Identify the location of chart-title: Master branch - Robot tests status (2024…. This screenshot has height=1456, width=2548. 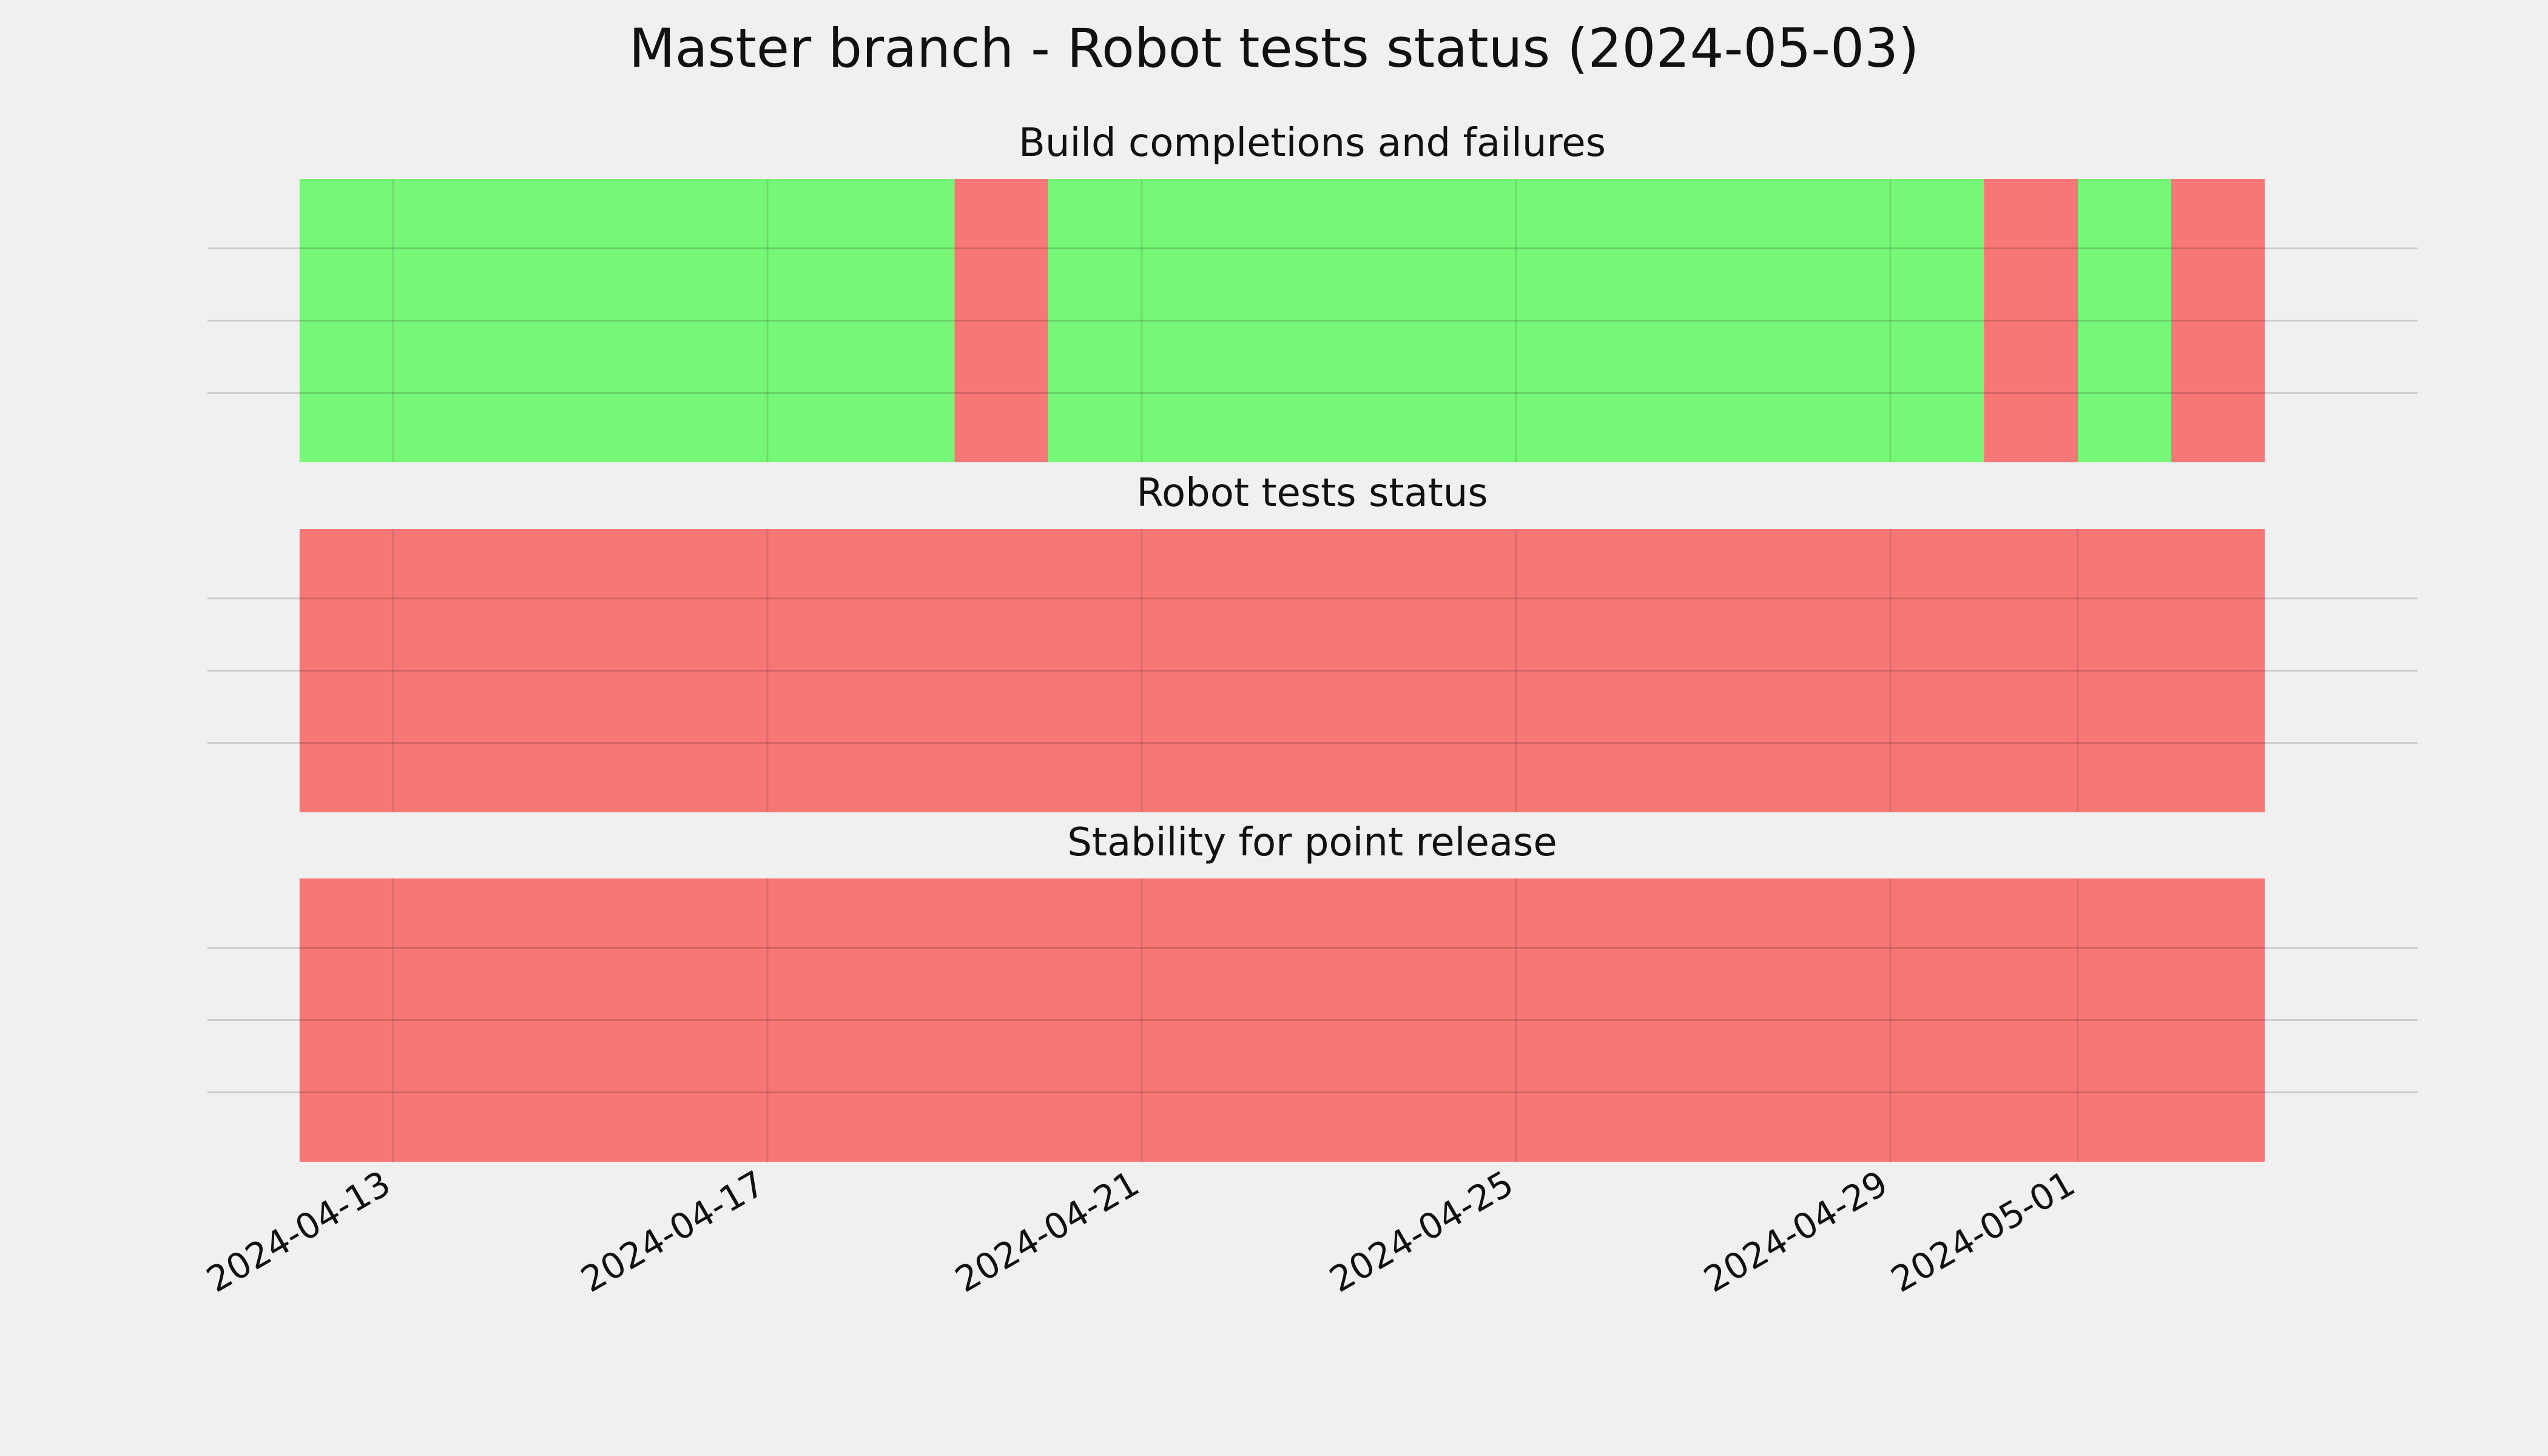
(1274, 48).